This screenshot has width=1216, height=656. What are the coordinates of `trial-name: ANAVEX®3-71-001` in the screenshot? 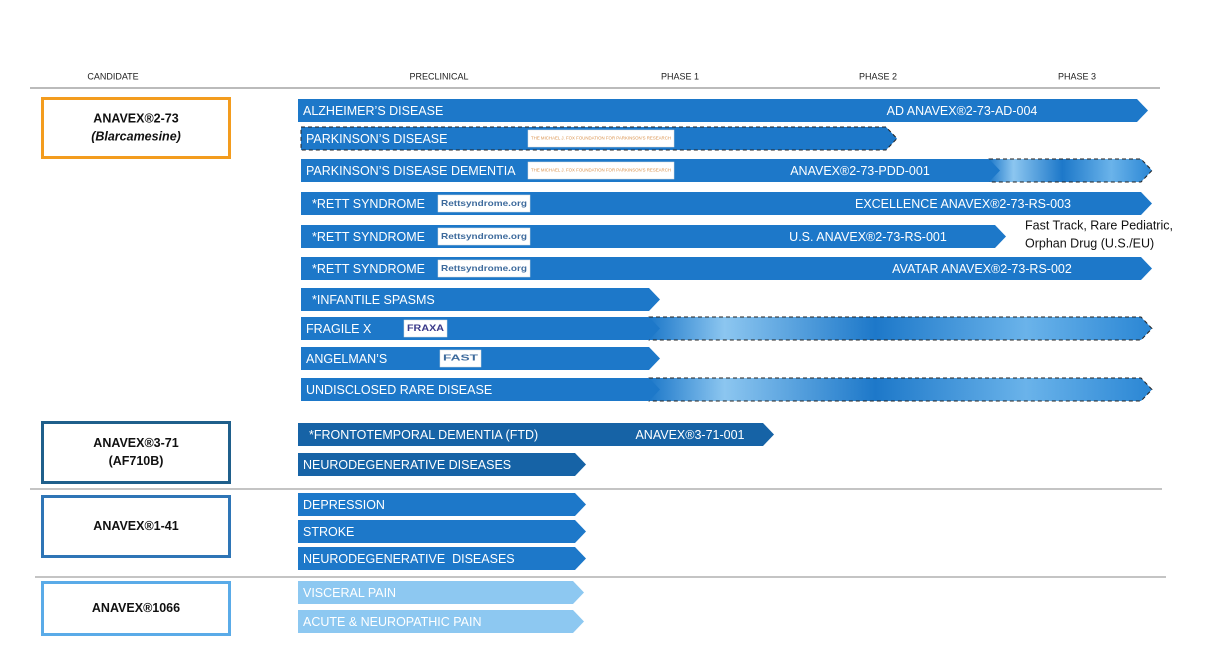 It's located at (689, 435).